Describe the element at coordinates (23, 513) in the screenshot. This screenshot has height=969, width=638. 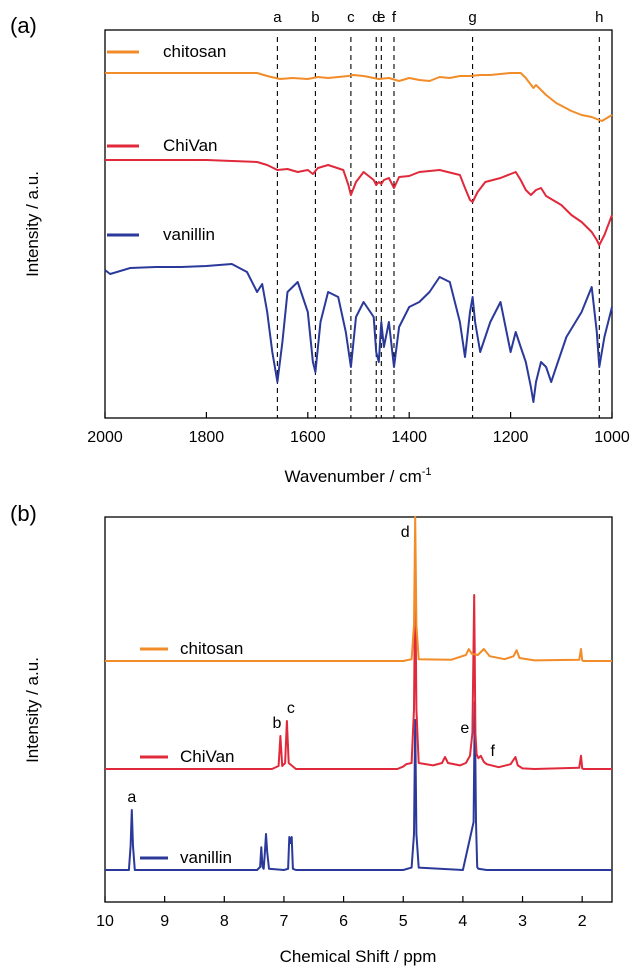
I see `panel-b-label: (b)` at that location.